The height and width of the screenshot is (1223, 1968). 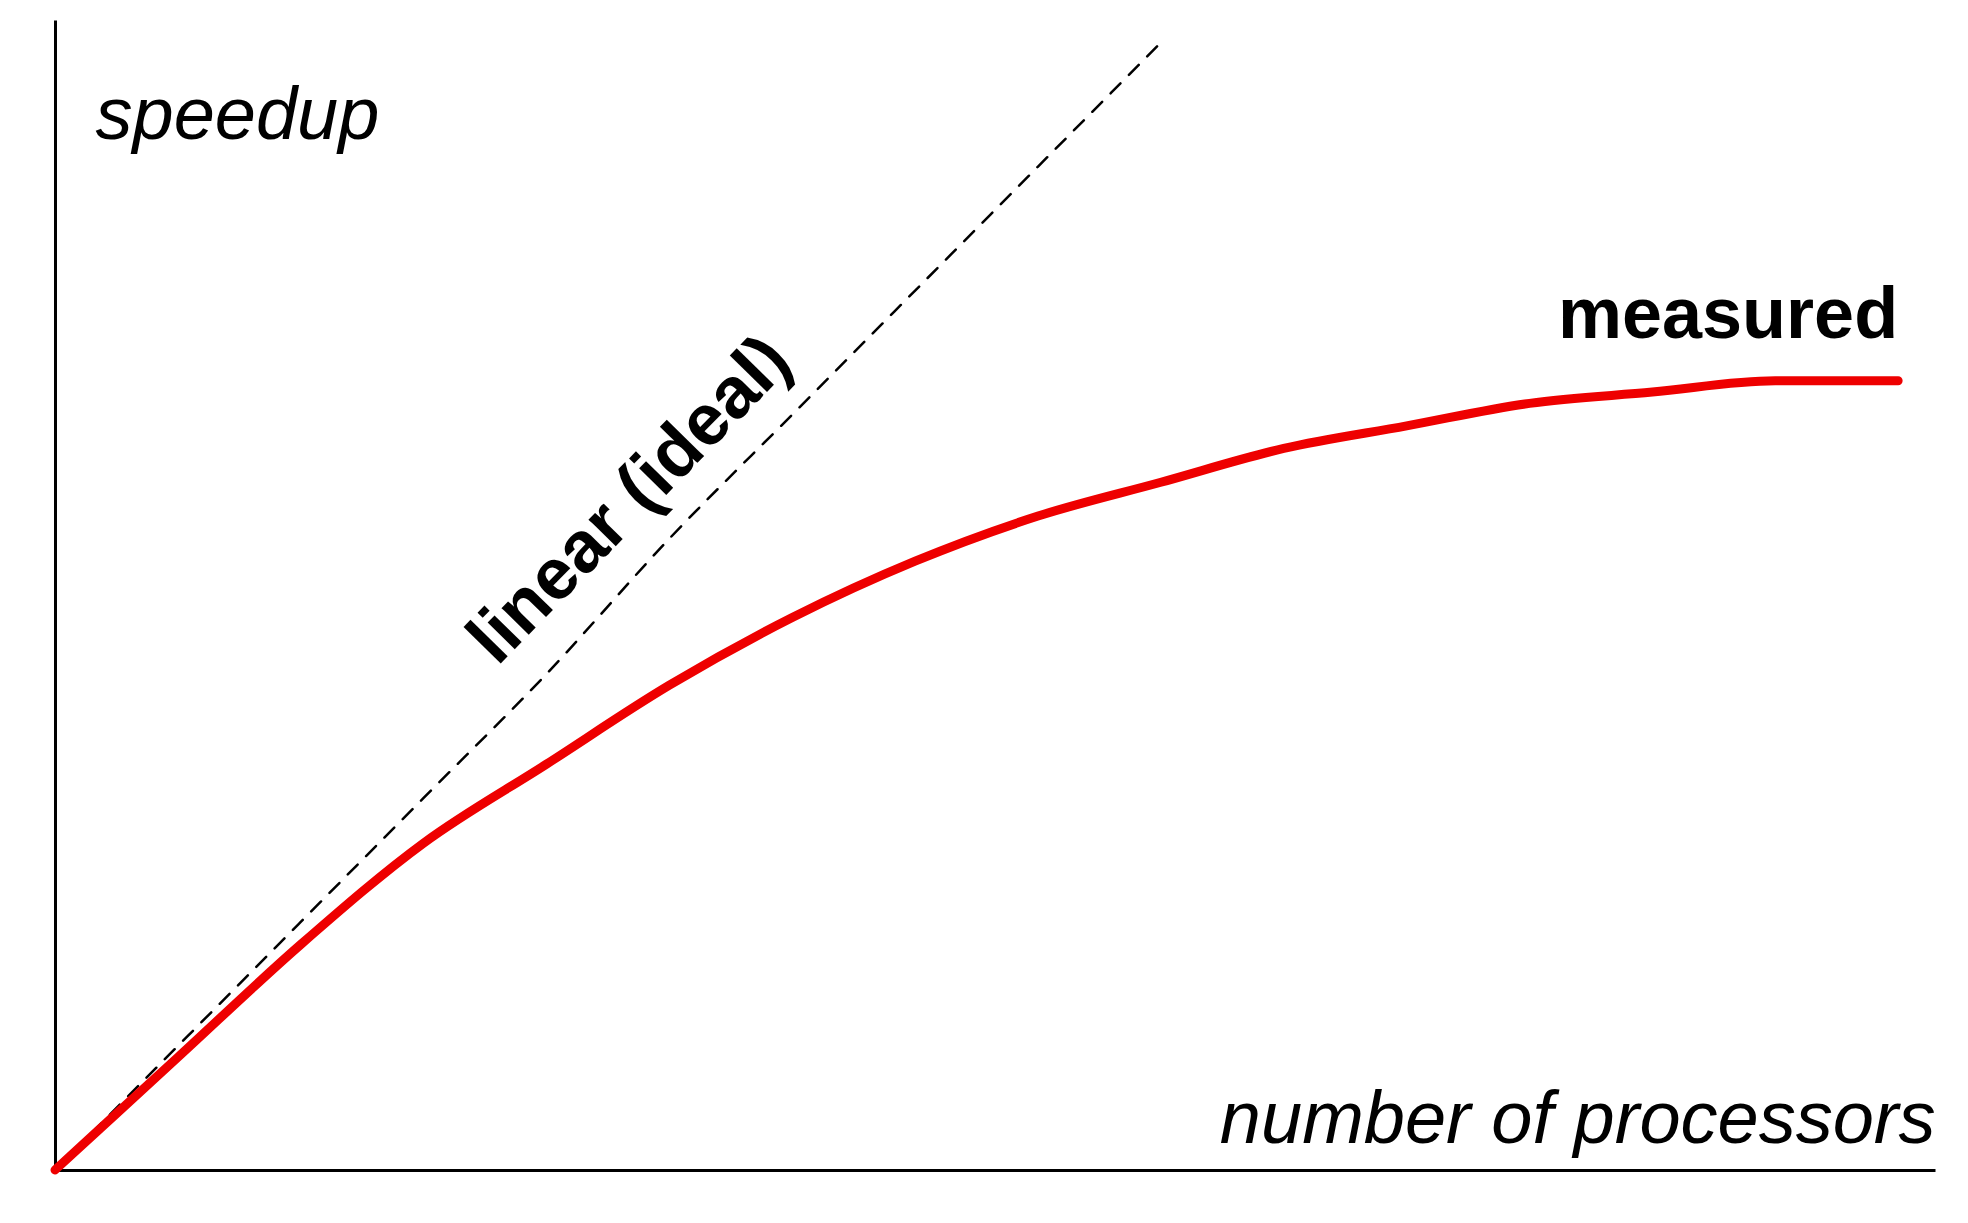 I want to click on x-axis-title: number of processors, so click(x=1577, y=1117).